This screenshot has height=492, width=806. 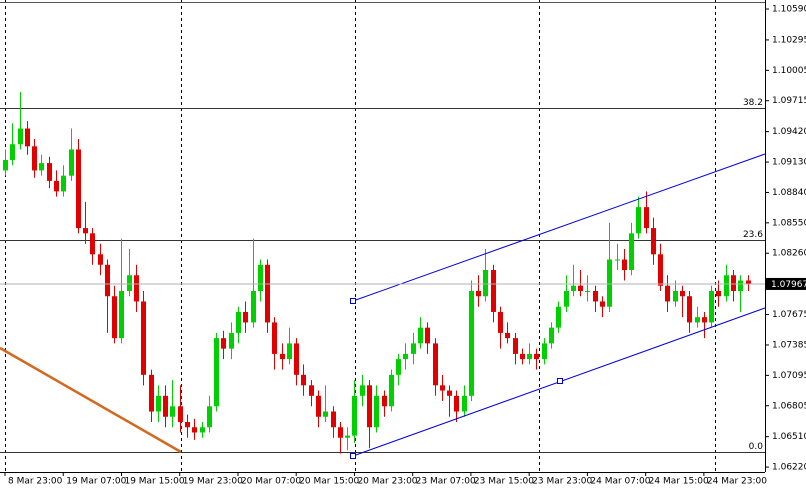 What do you see at coordinates (753, 235) in the screenshot?
I see `fibo-label: 23.6` at bounding box center [753, 235].